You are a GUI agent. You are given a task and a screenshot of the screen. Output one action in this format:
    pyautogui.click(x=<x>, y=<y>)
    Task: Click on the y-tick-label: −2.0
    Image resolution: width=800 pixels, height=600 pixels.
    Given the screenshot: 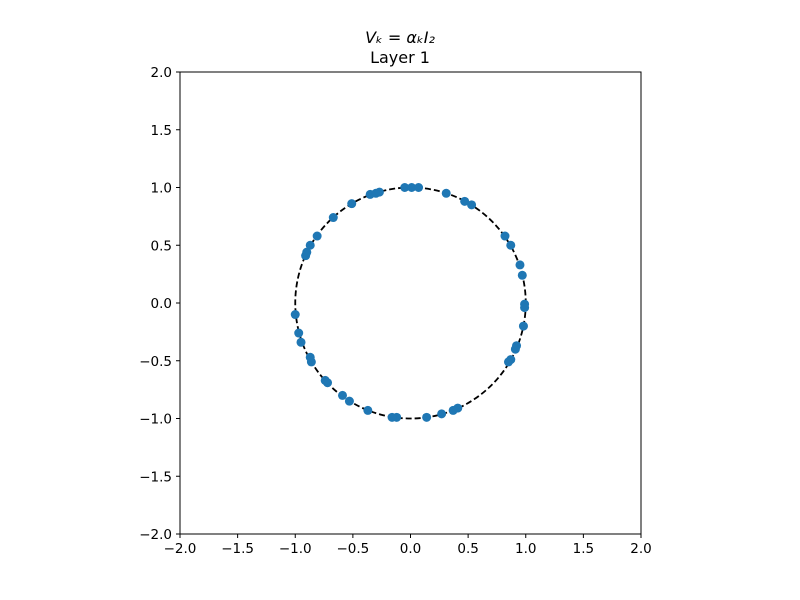 What is the action you would take?
    pyautogui.click(x=155, y=535)
    